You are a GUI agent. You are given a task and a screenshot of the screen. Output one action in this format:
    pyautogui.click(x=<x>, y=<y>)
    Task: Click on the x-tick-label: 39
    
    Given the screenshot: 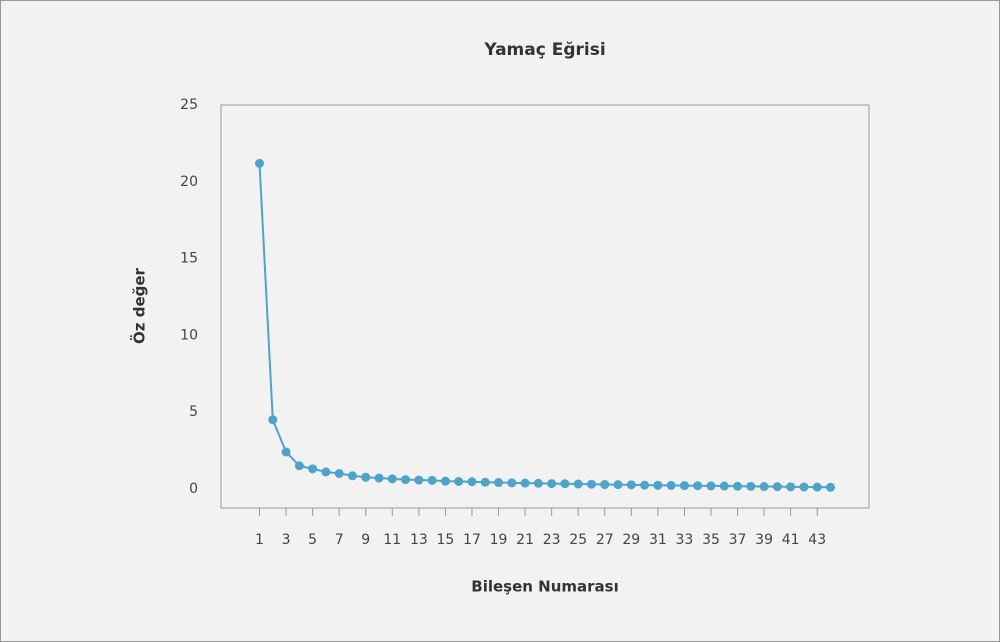 What is the action you would take?
    pyautogui.click(x=764, y=540)
    